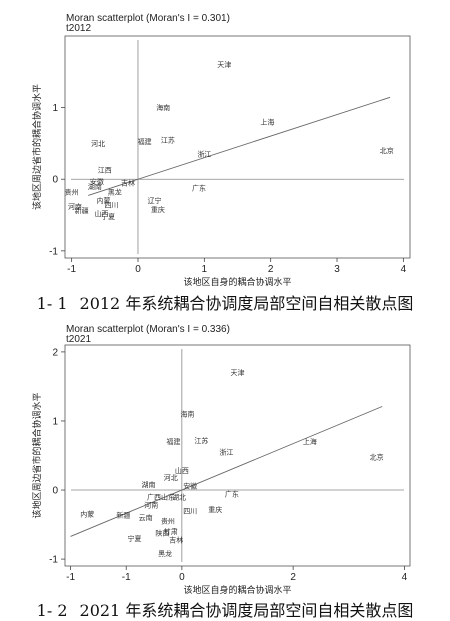  What do you see at coordinates (246, 303) in the screenshot?
I see `figure-caption-text: 2012 年系统耦合协调度局部空间自相关散点图` at bounding box center [246, 303].